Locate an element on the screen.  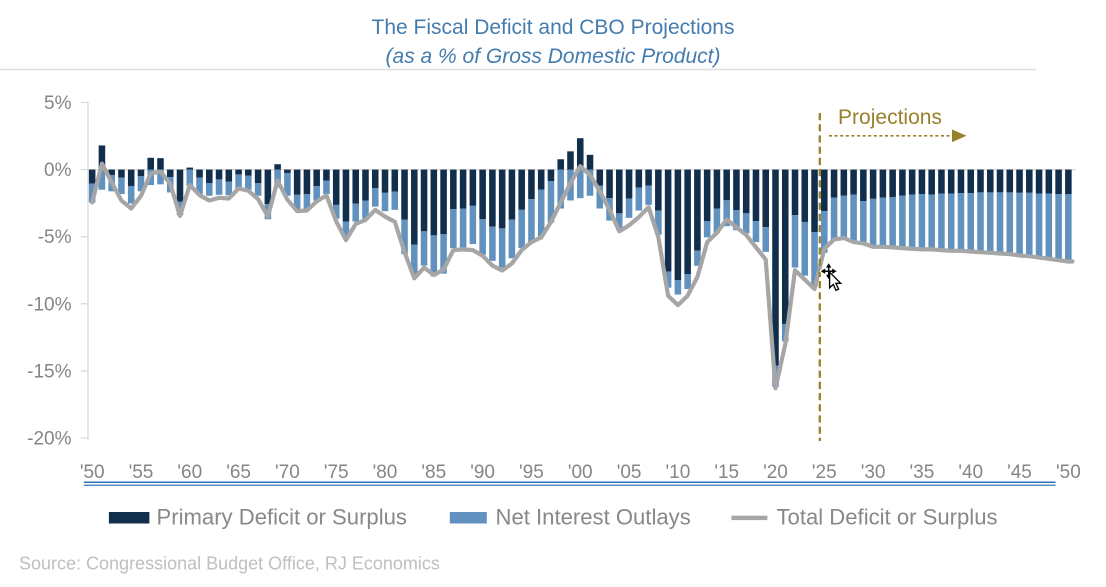
svg-text: 0% is located at coordinates (58, 170).